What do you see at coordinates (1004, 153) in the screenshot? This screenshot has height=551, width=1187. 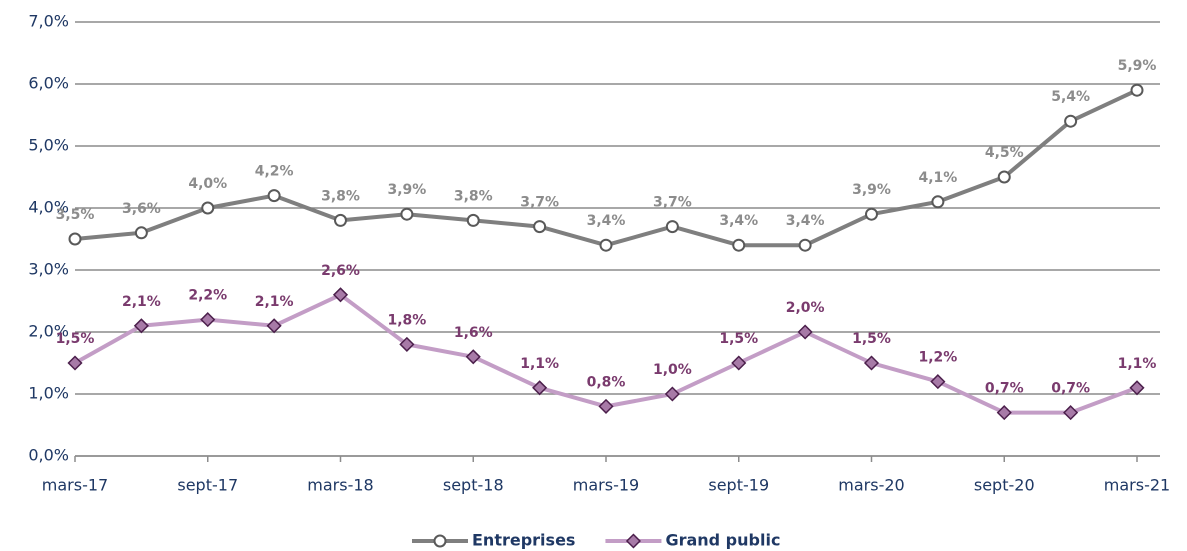 I see `data-label: 4,5%` at bounding box center [1004, 153].